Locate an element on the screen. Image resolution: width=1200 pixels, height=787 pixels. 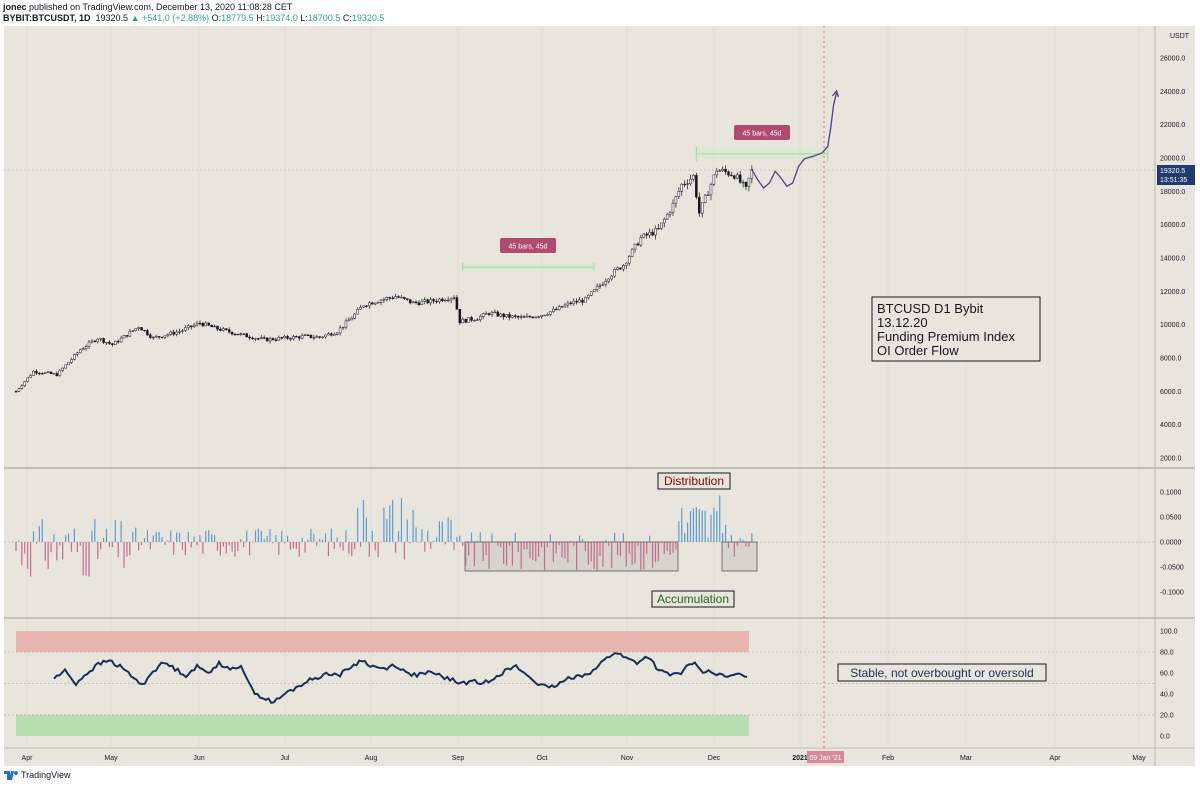
tradingview-logo: TradingView is located at coordinates (37, 775).